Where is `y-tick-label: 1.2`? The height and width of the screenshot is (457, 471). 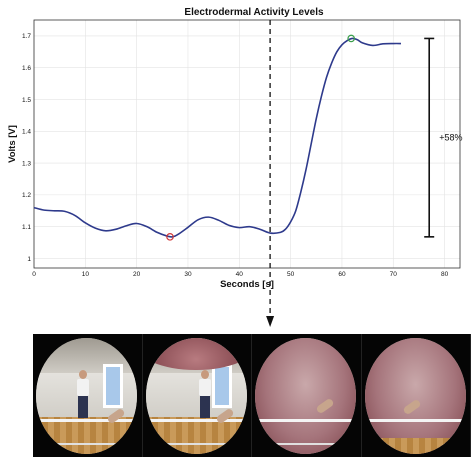
y-tick-label: 1.2 is located at coordinates (26, 195).